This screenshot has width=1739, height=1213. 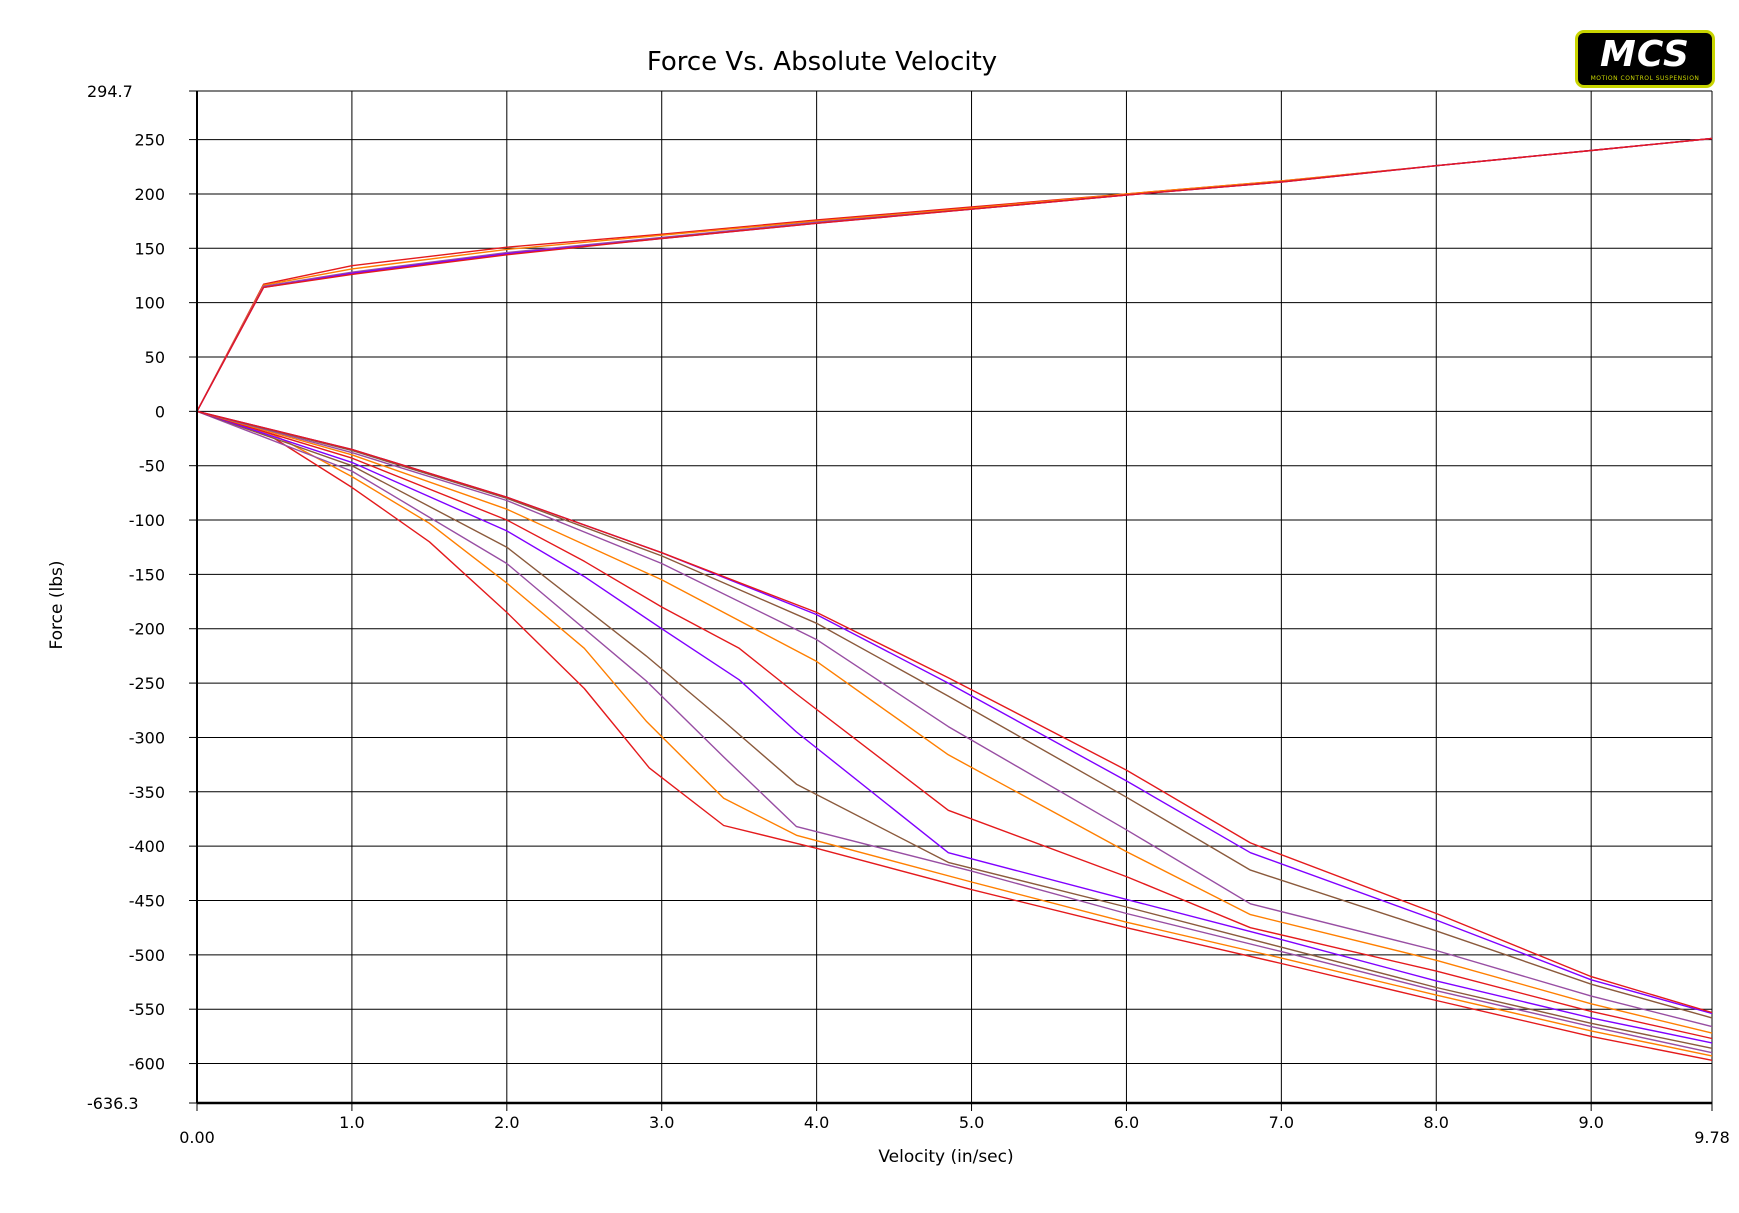 I want to click on x-tick-label: 6.0, so click(x=1126, y=1122).